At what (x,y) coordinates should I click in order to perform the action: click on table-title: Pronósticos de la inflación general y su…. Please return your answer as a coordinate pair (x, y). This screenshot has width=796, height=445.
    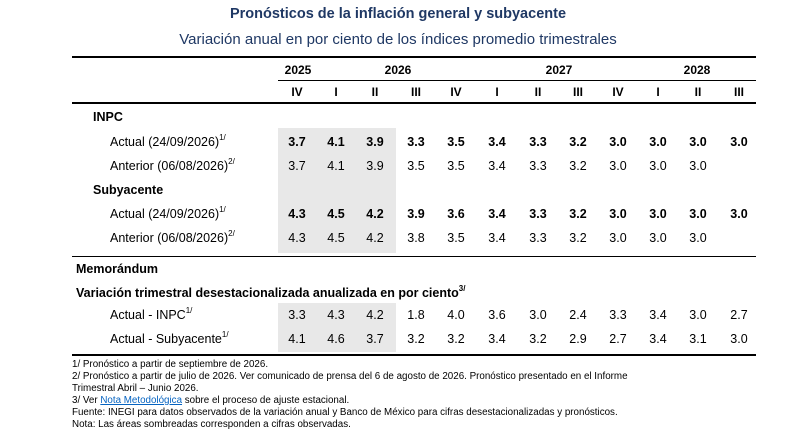
    Looking at the image, I should click on (398, 14).